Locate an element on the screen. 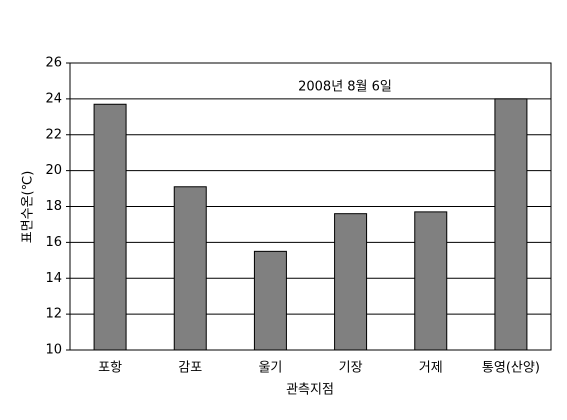 This screenshot has width=567, height=420. y-tick-label: 26 is located at coordinates (53, 63).